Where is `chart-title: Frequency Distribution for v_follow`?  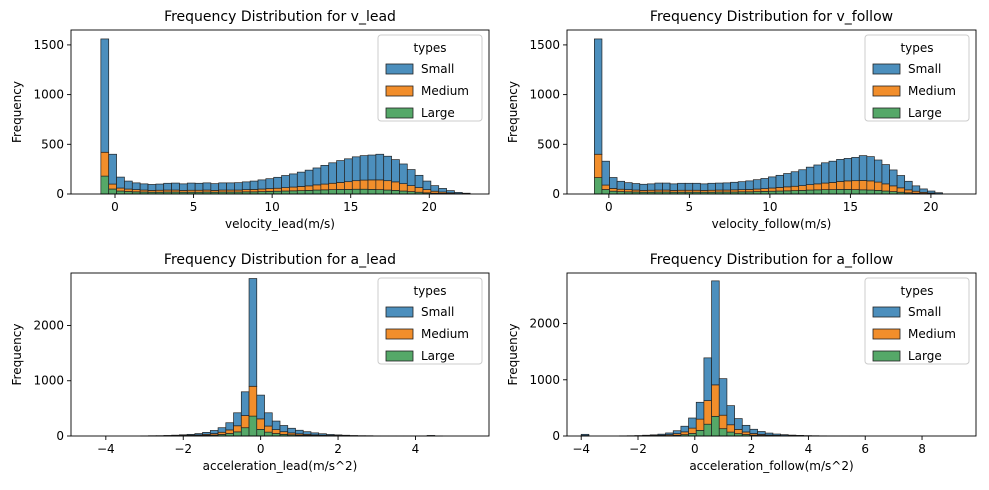 chart-title: Frequency Distribution for v_follow is located at coordinates (771, 17).